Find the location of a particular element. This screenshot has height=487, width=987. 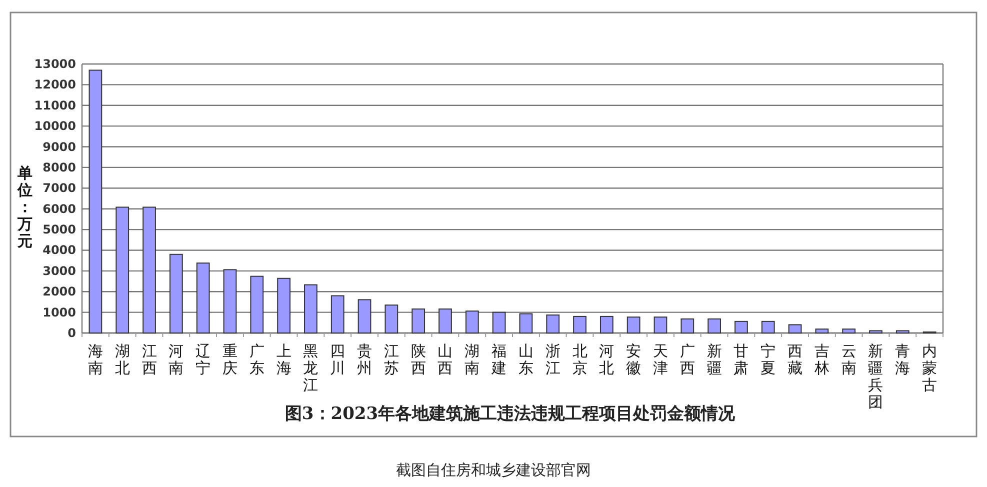

x-tick-label: 湖南 is located at coordinates (472, 359).